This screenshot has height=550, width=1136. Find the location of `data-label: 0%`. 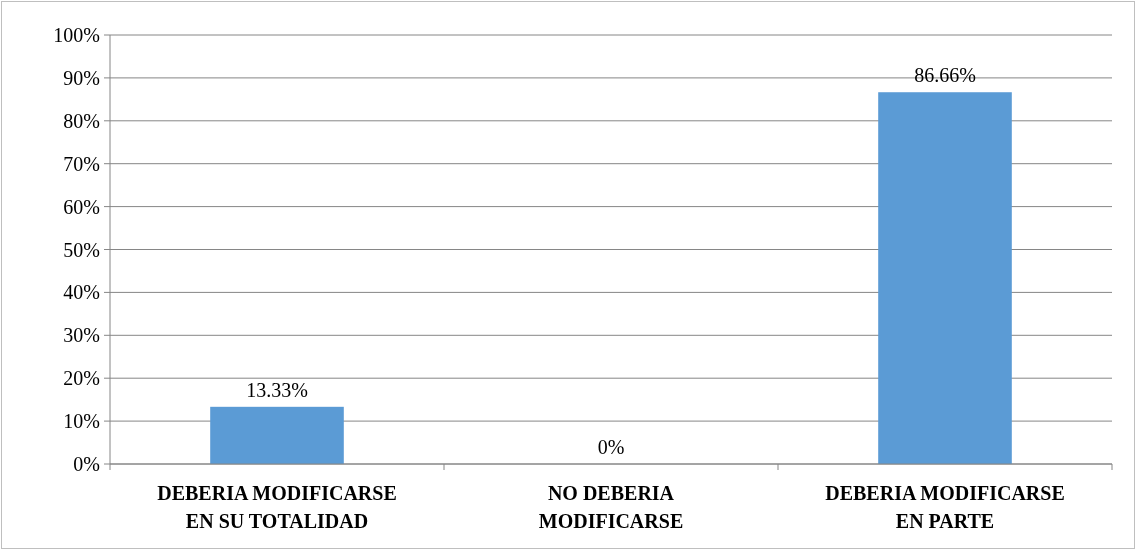

data-label: 0% is located at coordinates (611, 447).